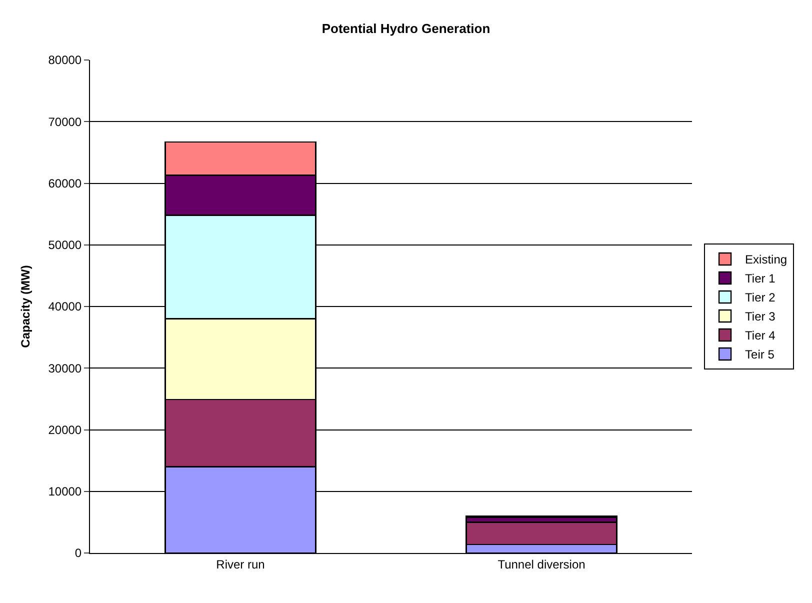 This screenshot has height=603, width=812. I want to click on legend-label: Tier 4, so click(760, 335).